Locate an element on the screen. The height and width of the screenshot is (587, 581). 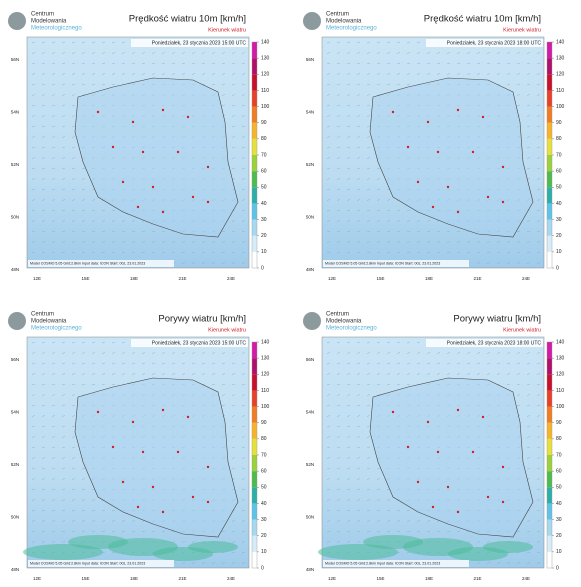
footer-box is located at coordinates (101, 563).